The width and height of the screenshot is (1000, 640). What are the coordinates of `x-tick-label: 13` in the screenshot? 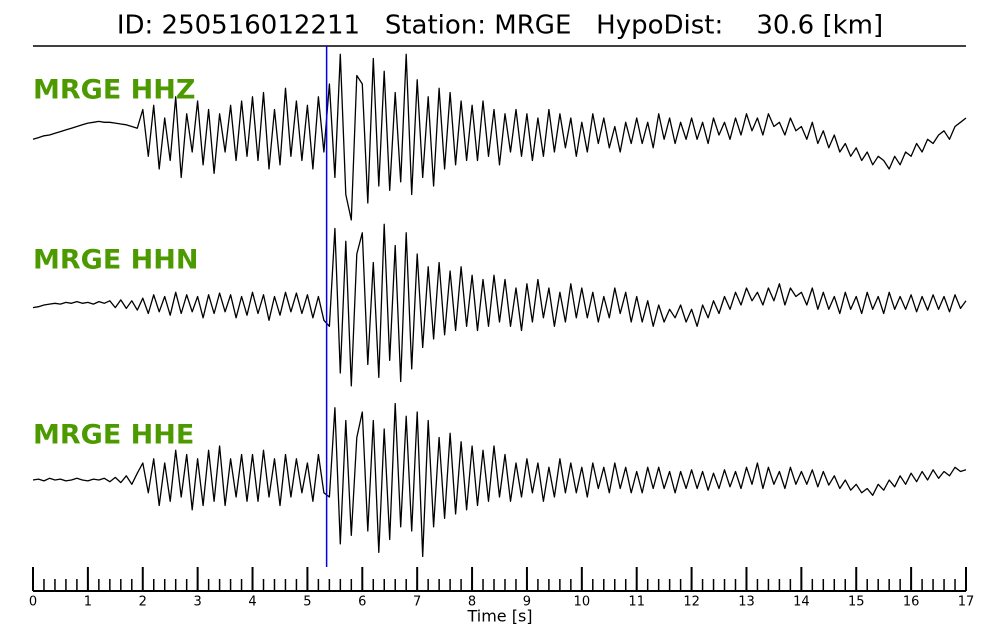 It's located at (746, 602).